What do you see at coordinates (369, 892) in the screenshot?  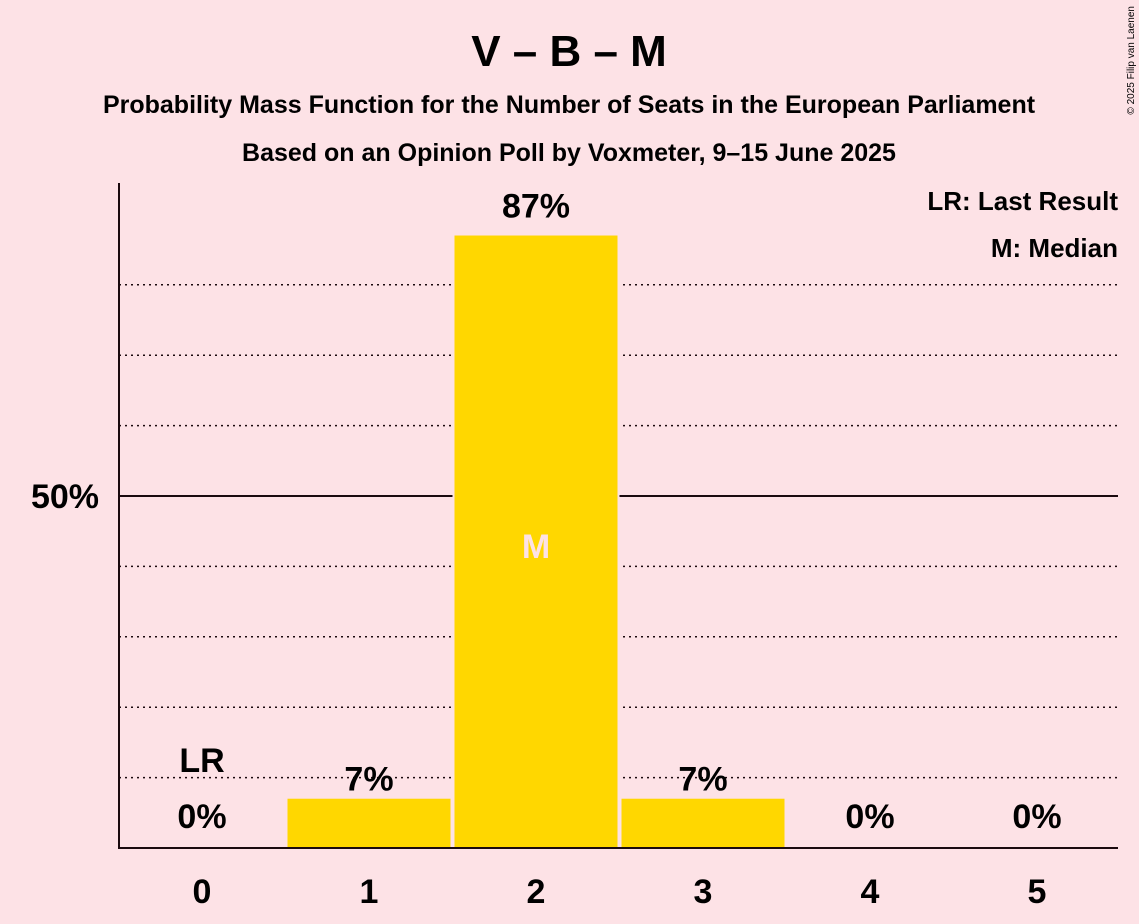 I see `x-tick-label-1: 1` at bounding box center [369, 892].